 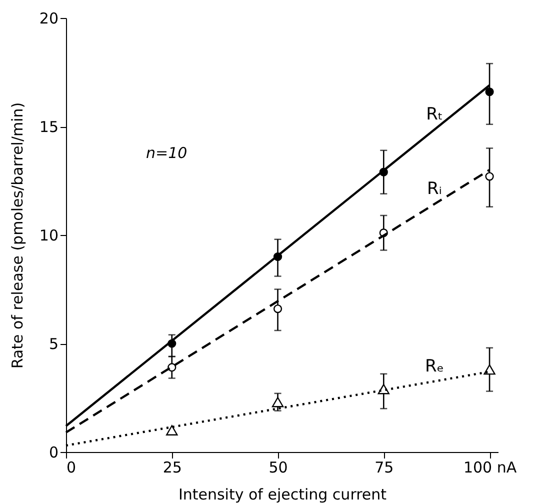 I want to click on x-tick-label: 25, so click(x=172, y=467).